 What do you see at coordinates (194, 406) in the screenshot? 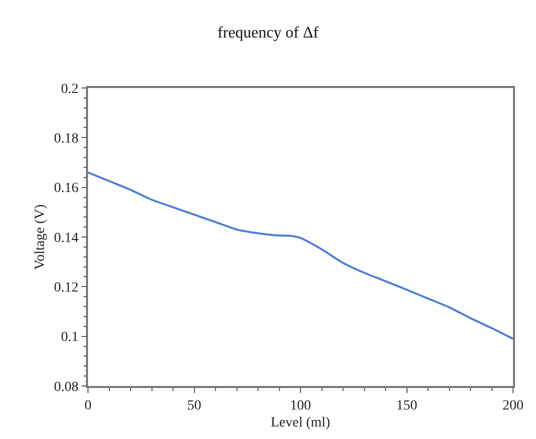
I see `x-tick-label: 50` at bounding box center [194, 406].